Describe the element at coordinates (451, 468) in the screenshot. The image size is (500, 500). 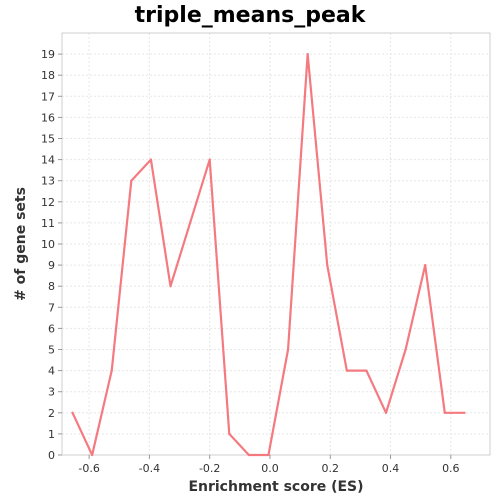
I see `x-tick-label: 0.6` at that location.